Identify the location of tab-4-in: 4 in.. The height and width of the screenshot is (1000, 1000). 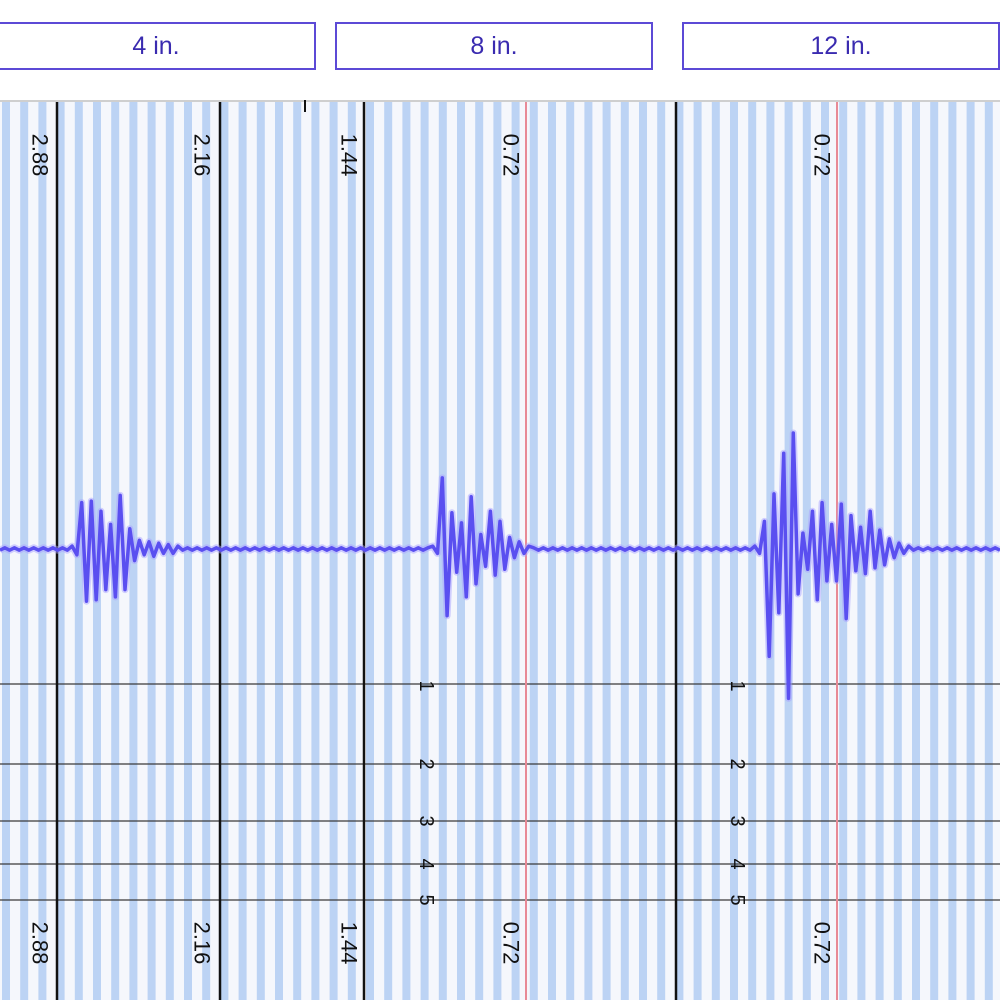
(158, 46).